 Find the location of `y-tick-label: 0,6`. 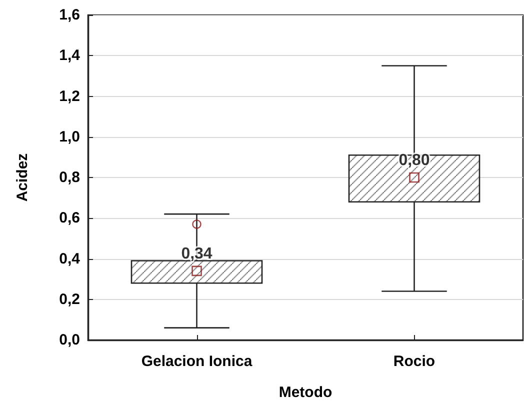

y-tick-label: 0,6 is located at coordinates (69, 218).